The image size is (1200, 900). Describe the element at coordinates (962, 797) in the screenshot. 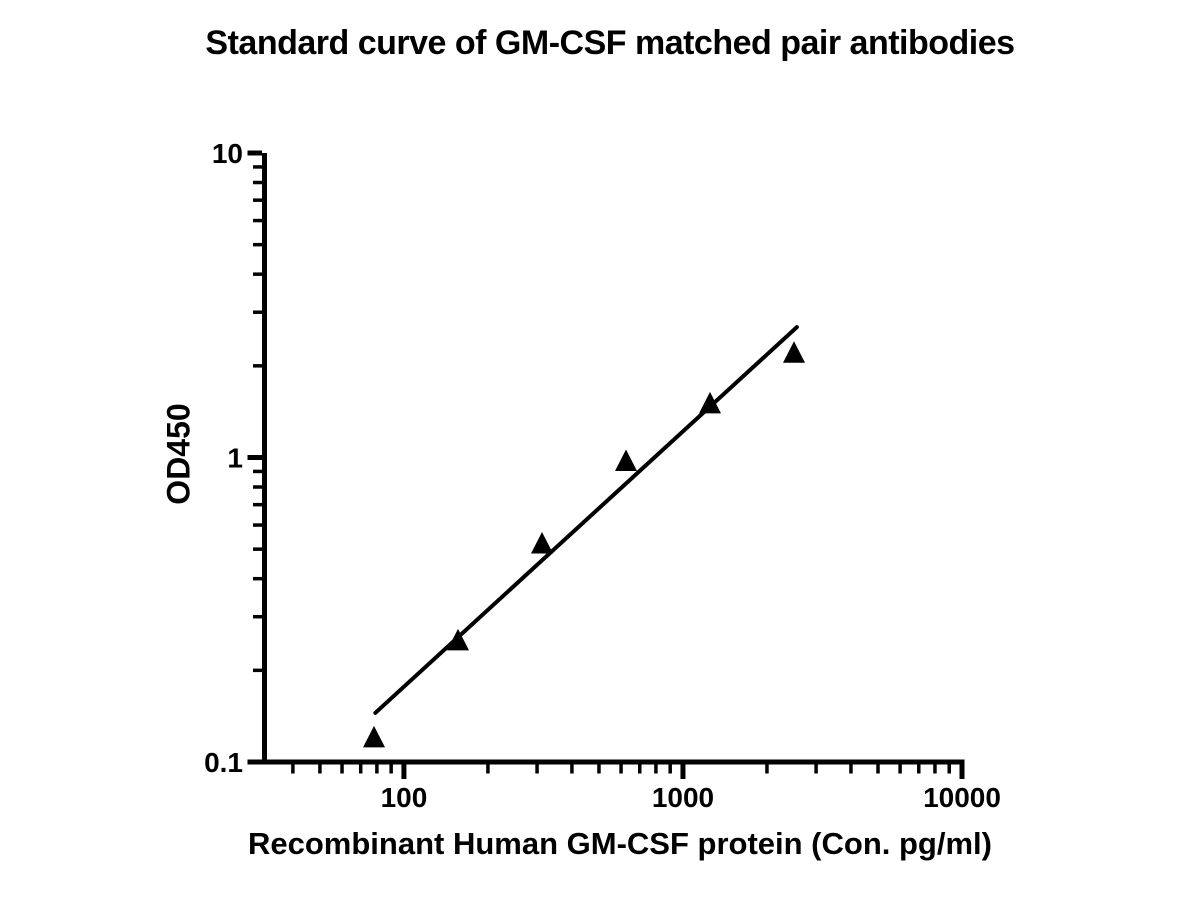

I see `x-tick-label: 10000` at that location.